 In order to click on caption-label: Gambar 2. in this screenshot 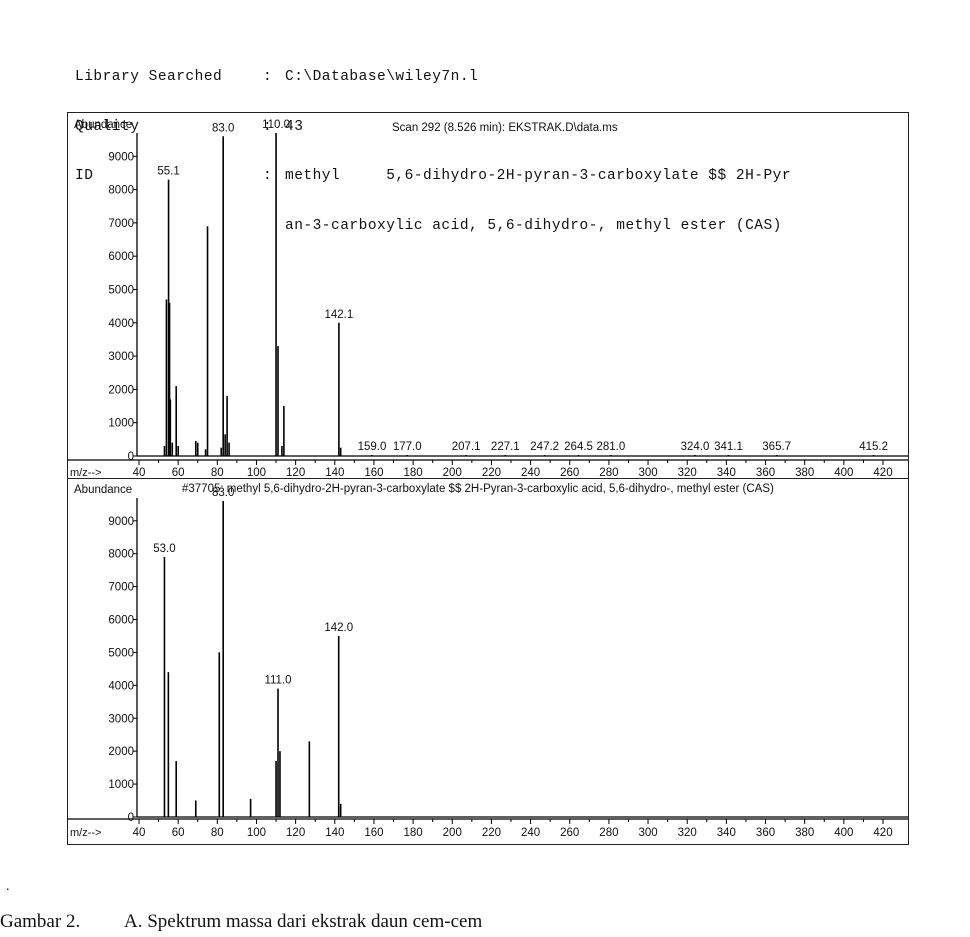, I will do `click(40, 921)`.